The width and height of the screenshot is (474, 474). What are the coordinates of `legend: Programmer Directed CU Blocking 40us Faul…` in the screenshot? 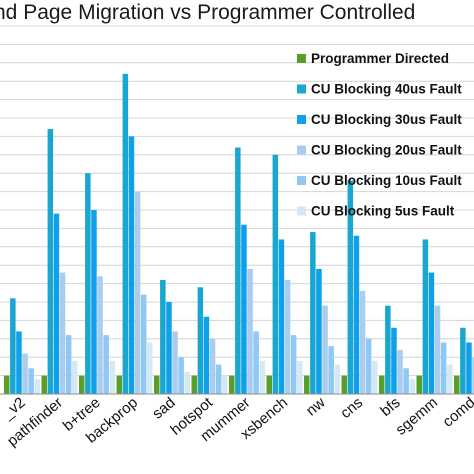 It's located at (379, 135).